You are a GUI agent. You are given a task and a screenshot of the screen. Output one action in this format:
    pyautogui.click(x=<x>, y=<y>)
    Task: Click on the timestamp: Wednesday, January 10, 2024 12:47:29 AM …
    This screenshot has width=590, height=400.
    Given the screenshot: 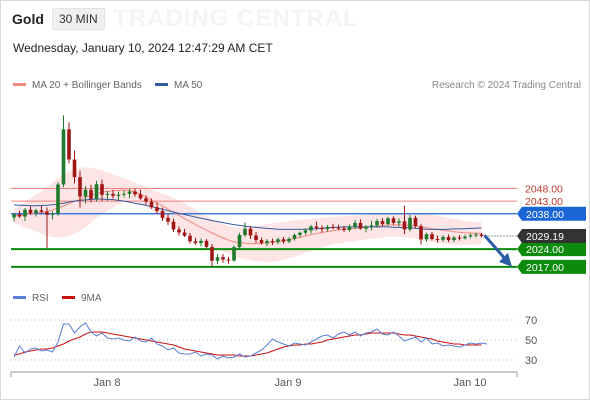 What is the action you would take?
    pyautogui.click(x=143, y=48)
    